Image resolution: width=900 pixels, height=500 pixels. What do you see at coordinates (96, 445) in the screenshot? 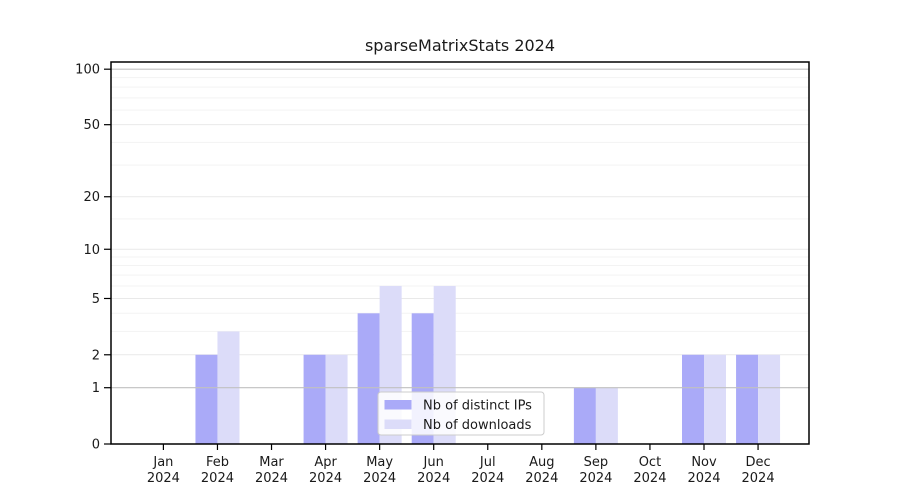
I see `y-axis-tick-label: 0` at bounding box center [96, 445].